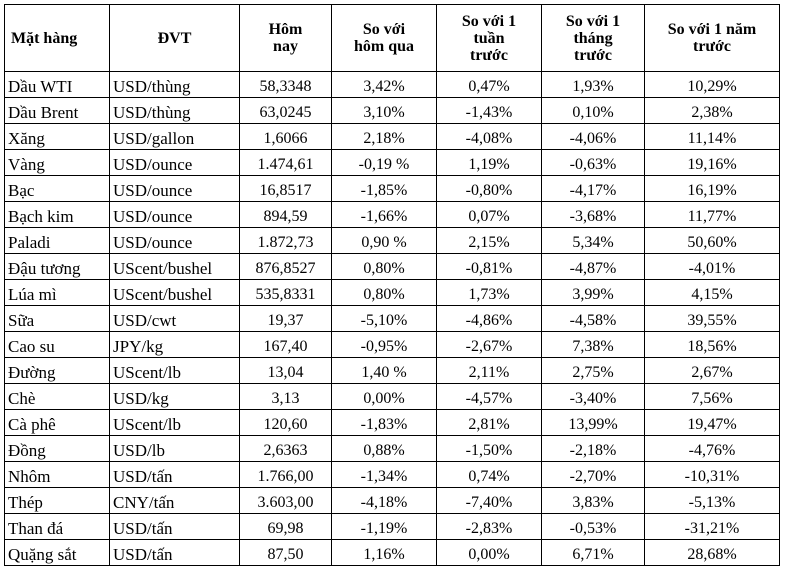  What do you see at coordinates (712, 370) in the screenshot?
I see `change-vs-year: 2,67%` at bounding box center [712, 370].